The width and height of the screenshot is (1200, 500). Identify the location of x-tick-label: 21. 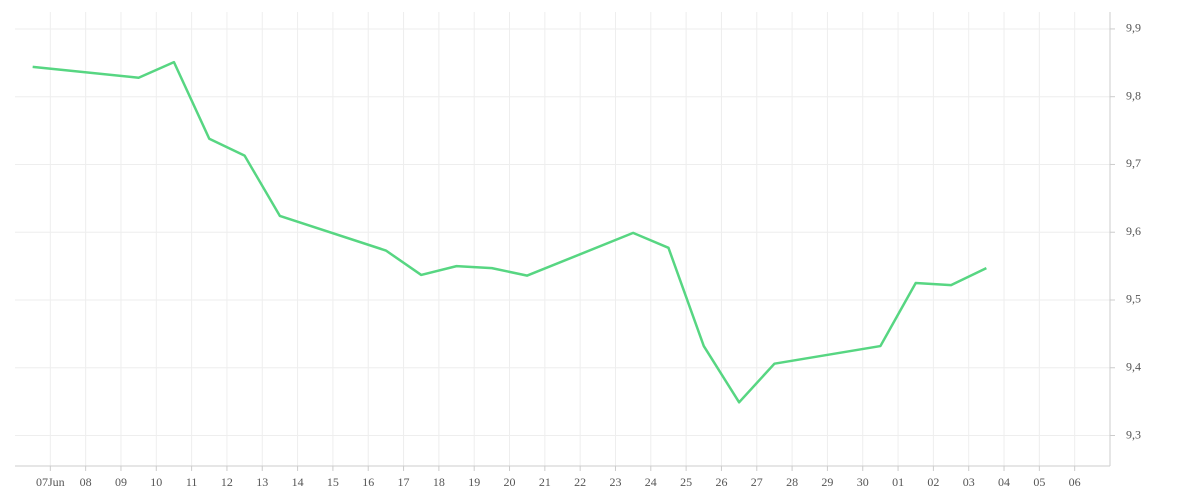
(545, 482).